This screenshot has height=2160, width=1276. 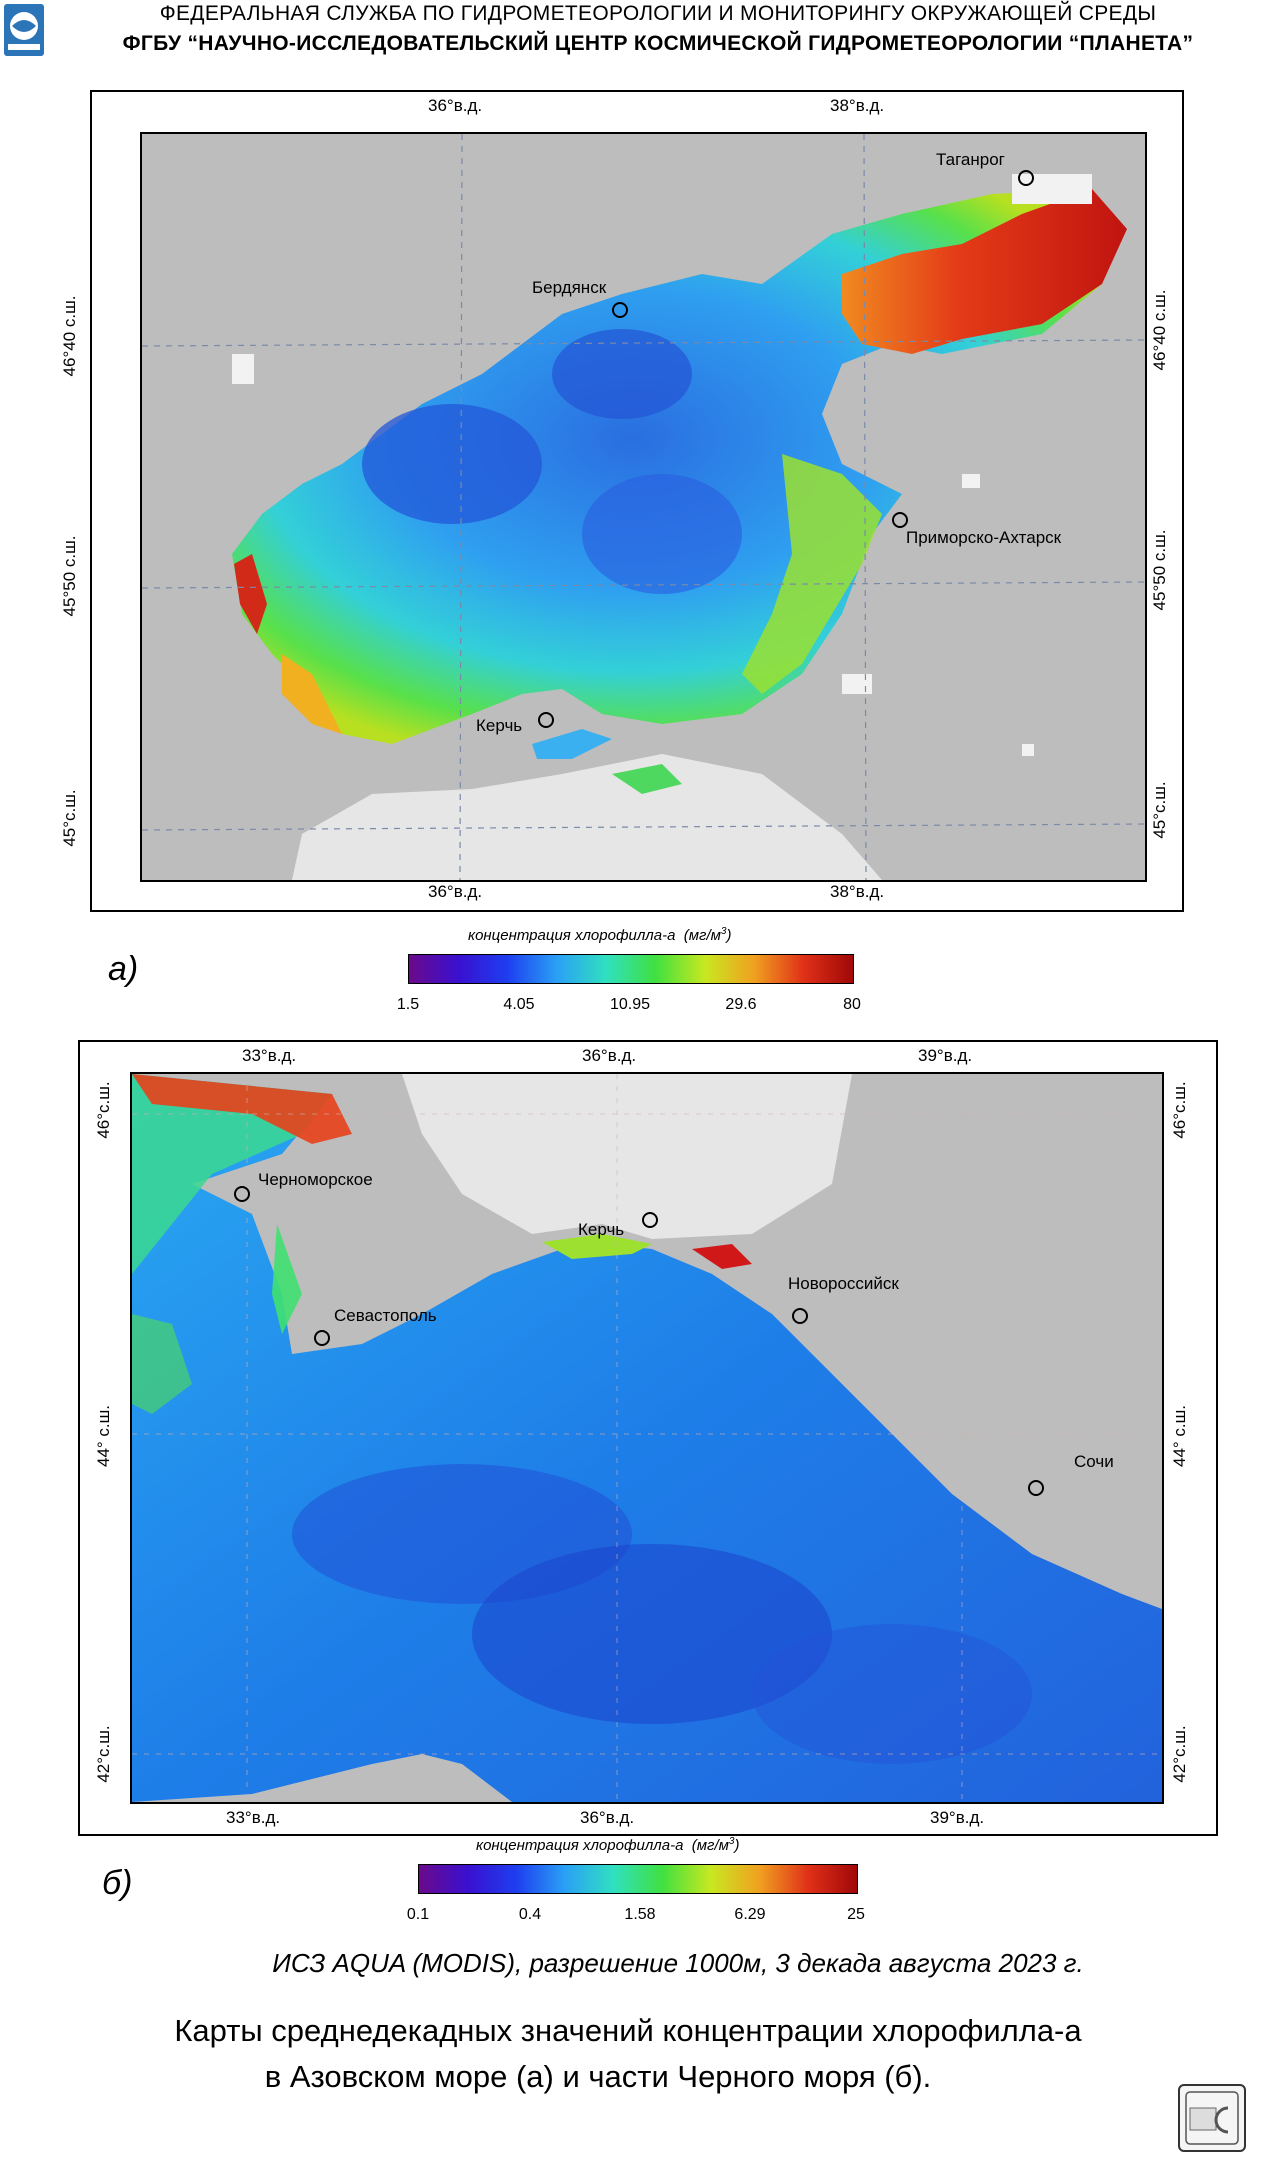 What do you see at coordinates (569, 287) in the screenshot?
I see `city-berdyansk: Бердянск` at bounding box center [569, 287].